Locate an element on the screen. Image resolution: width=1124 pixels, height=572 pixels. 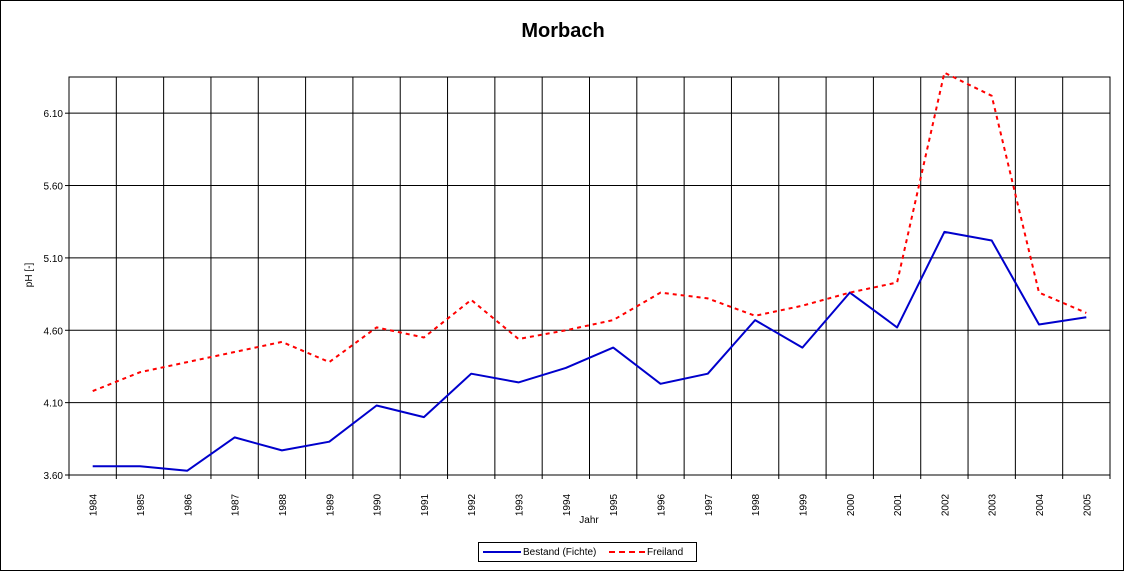
legend-item-freiland: Freiland is located at coordinates (646, 553).